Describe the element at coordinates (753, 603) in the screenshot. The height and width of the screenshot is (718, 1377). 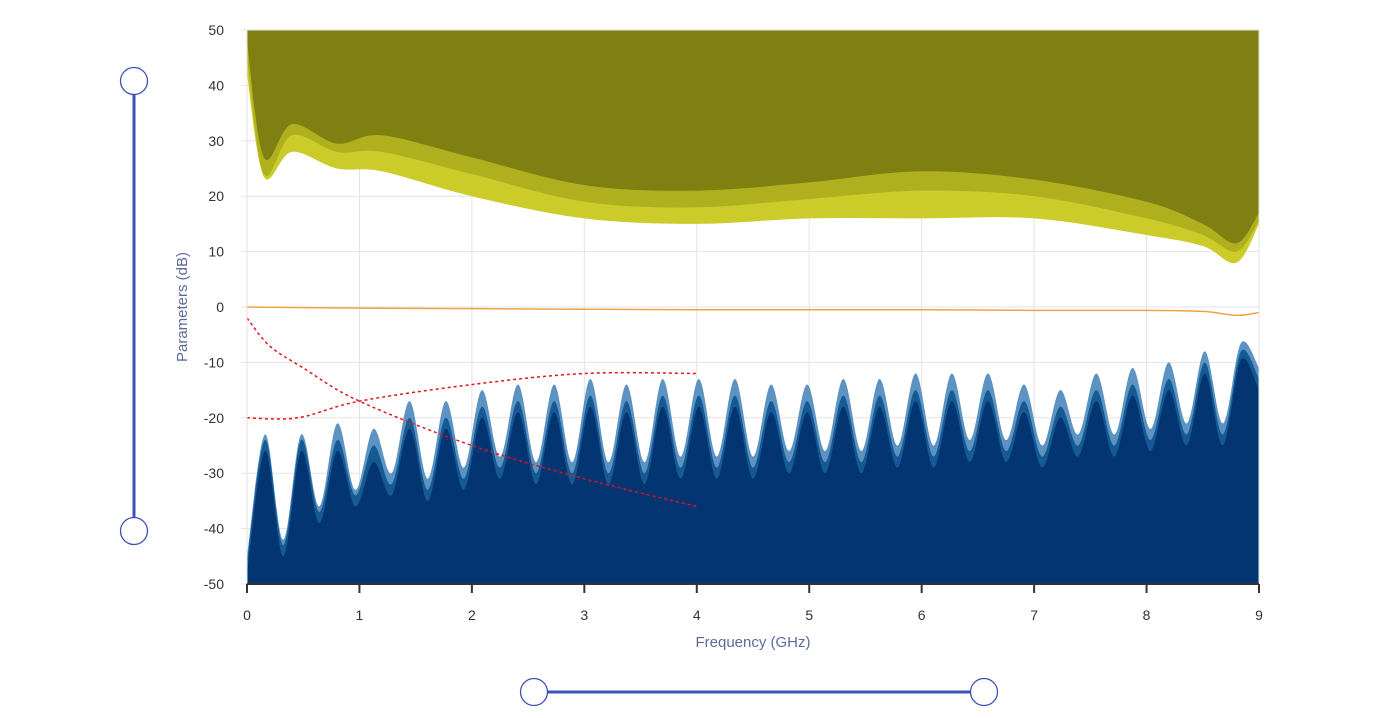
I see `x-axis: 0 1 2 3 4 5 6 7 8 9` at that location.